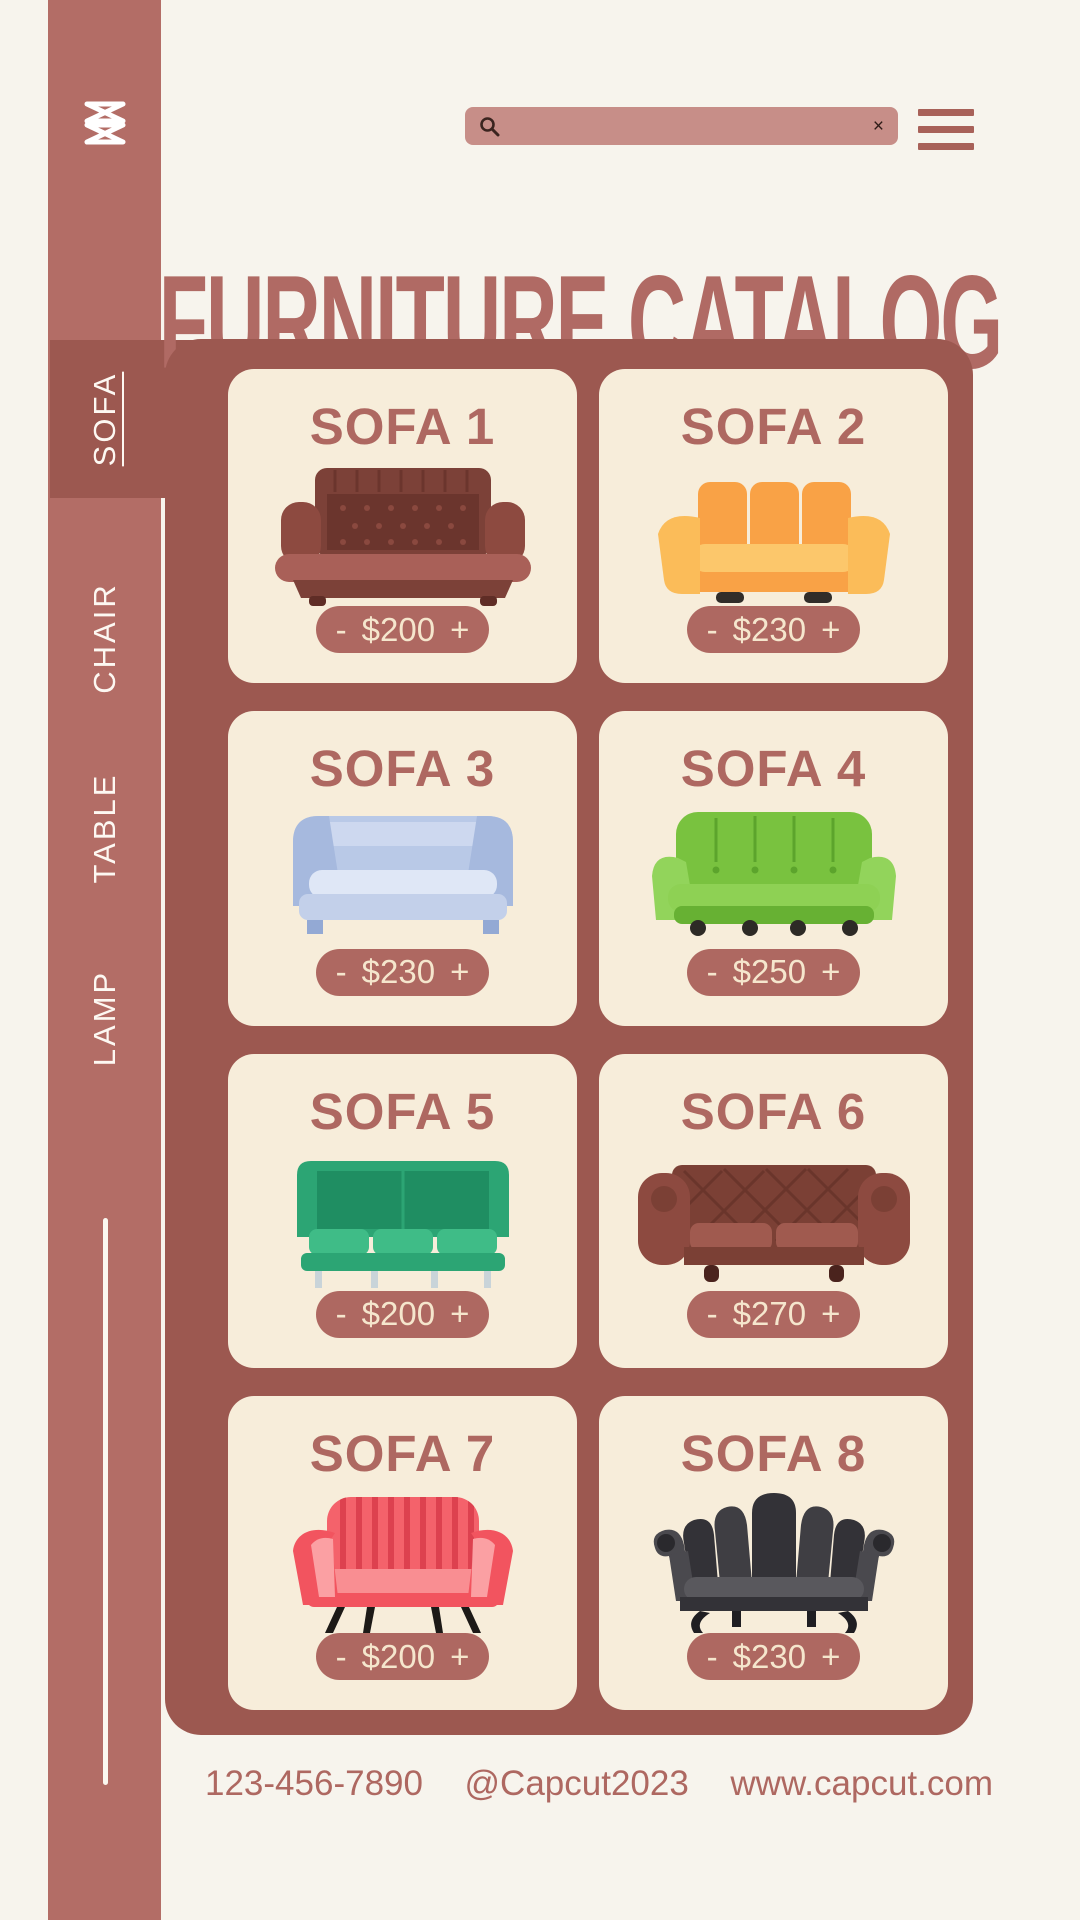 This screenshot has width=1080, height=1920. I want to click on search-input, so click(686, 126).